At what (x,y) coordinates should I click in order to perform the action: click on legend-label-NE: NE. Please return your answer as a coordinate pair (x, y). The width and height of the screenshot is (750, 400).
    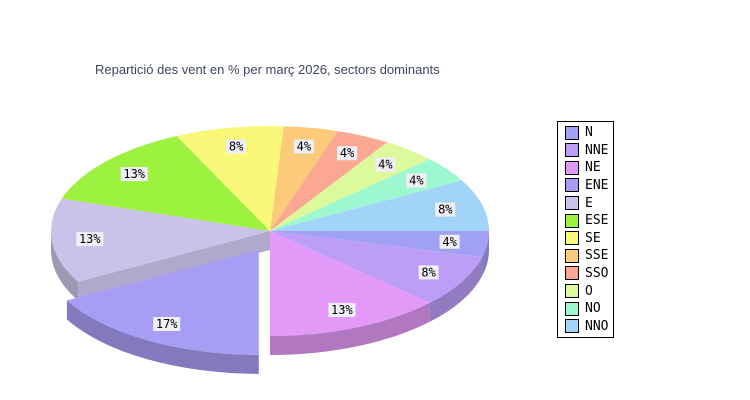
    Looking at the image, I should click on (593, 168).